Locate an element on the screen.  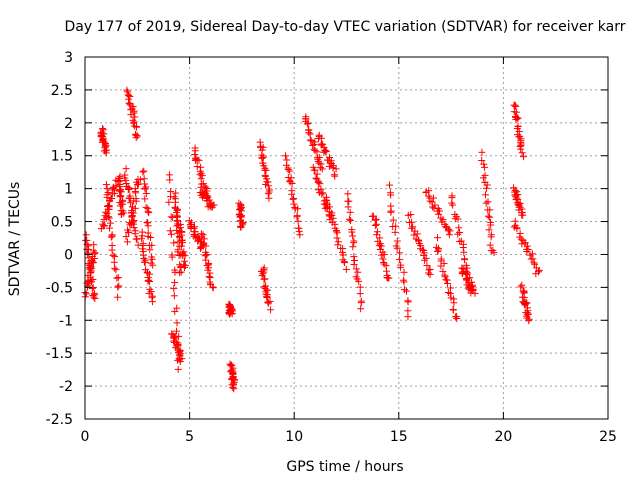
y-tick-label: -2 is located at coordinates (66, 387).